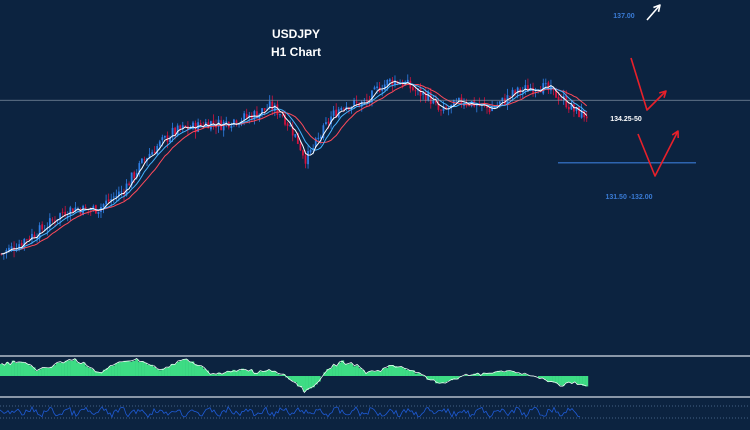 The height and width of the screenshot is (430, 750). What do you see at coordinates (296, 52) in the screenshot?
I see `chart-subtitle: H1 Chart` at bounding box center [296, 52].